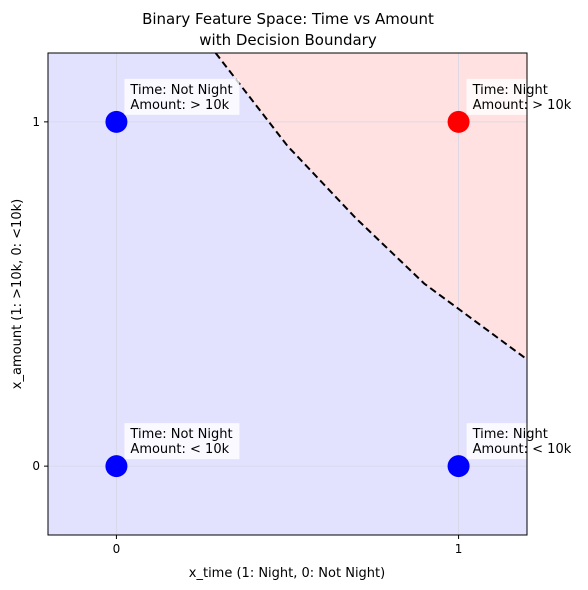 Image resolution: width=588 pixels, height=590 pixels. Describe the element at coordinates (288, 40) in the screenshot. I see `chart-title-line2: with Decision Boundary` at that location.